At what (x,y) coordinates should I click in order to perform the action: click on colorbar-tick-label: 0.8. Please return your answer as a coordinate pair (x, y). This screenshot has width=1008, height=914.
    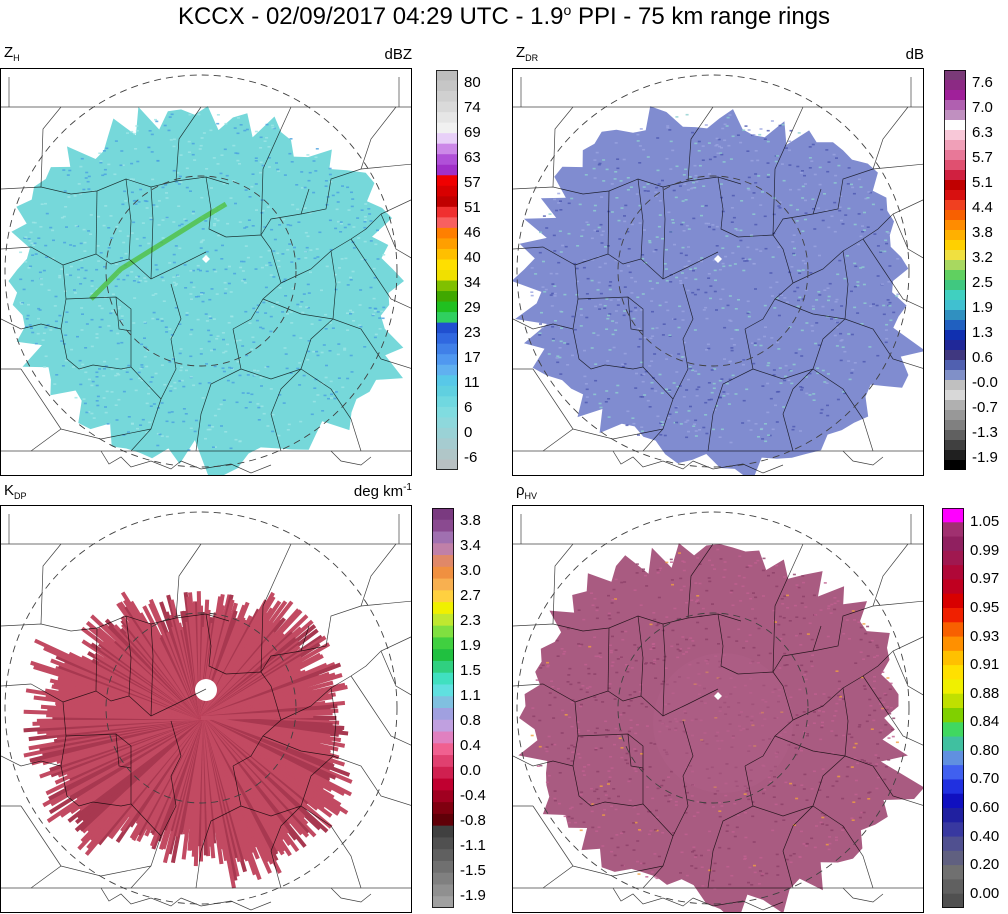
    Looking at the image, I should click on (470, 720).